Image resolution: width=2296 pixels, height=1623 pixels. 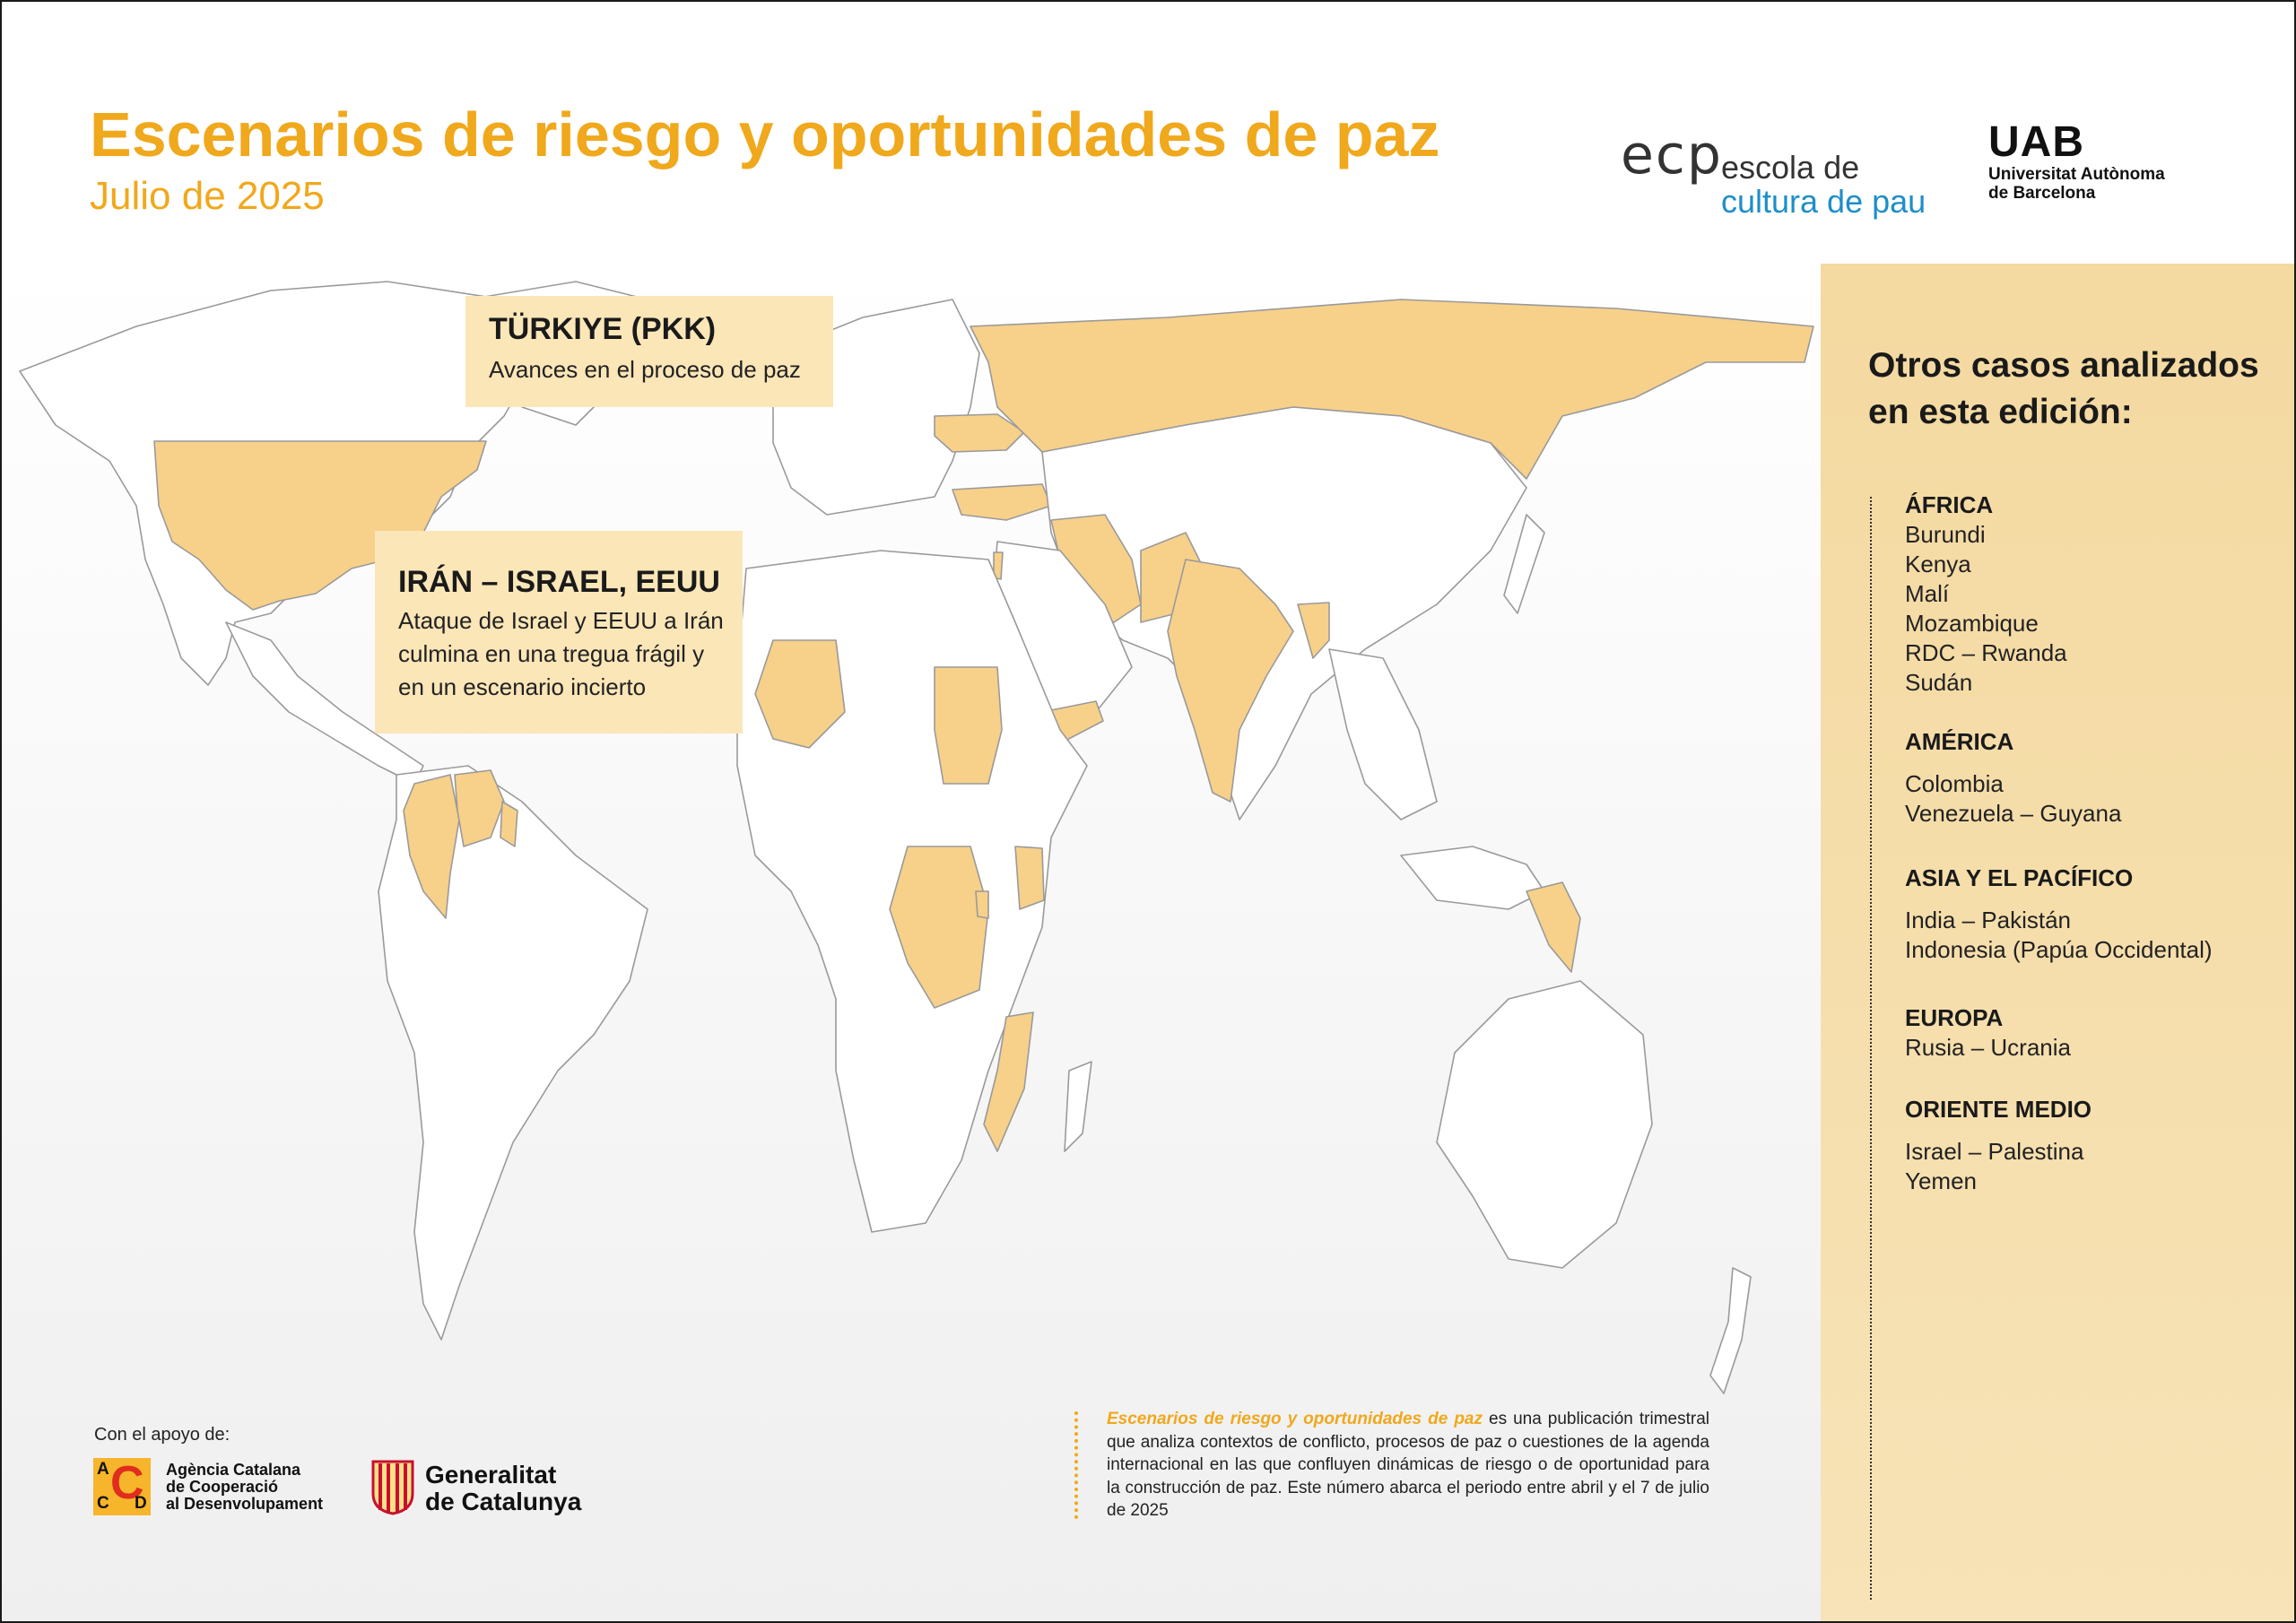 I want to click on landmass-madagascar, so click(x=1078, y=1106).